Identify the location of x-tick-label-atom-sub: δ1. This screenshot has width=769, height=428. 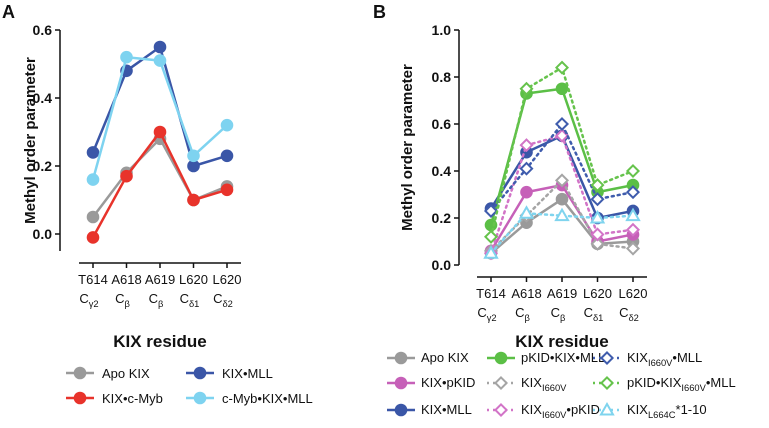
(194, 304).